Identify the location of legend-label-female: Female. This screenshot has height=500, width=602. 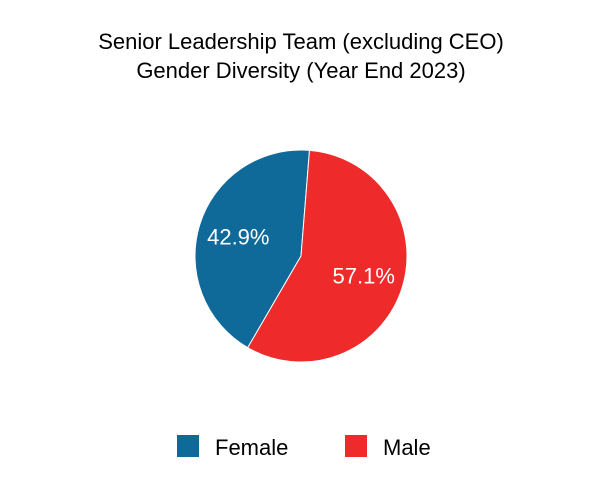
(251, 447).